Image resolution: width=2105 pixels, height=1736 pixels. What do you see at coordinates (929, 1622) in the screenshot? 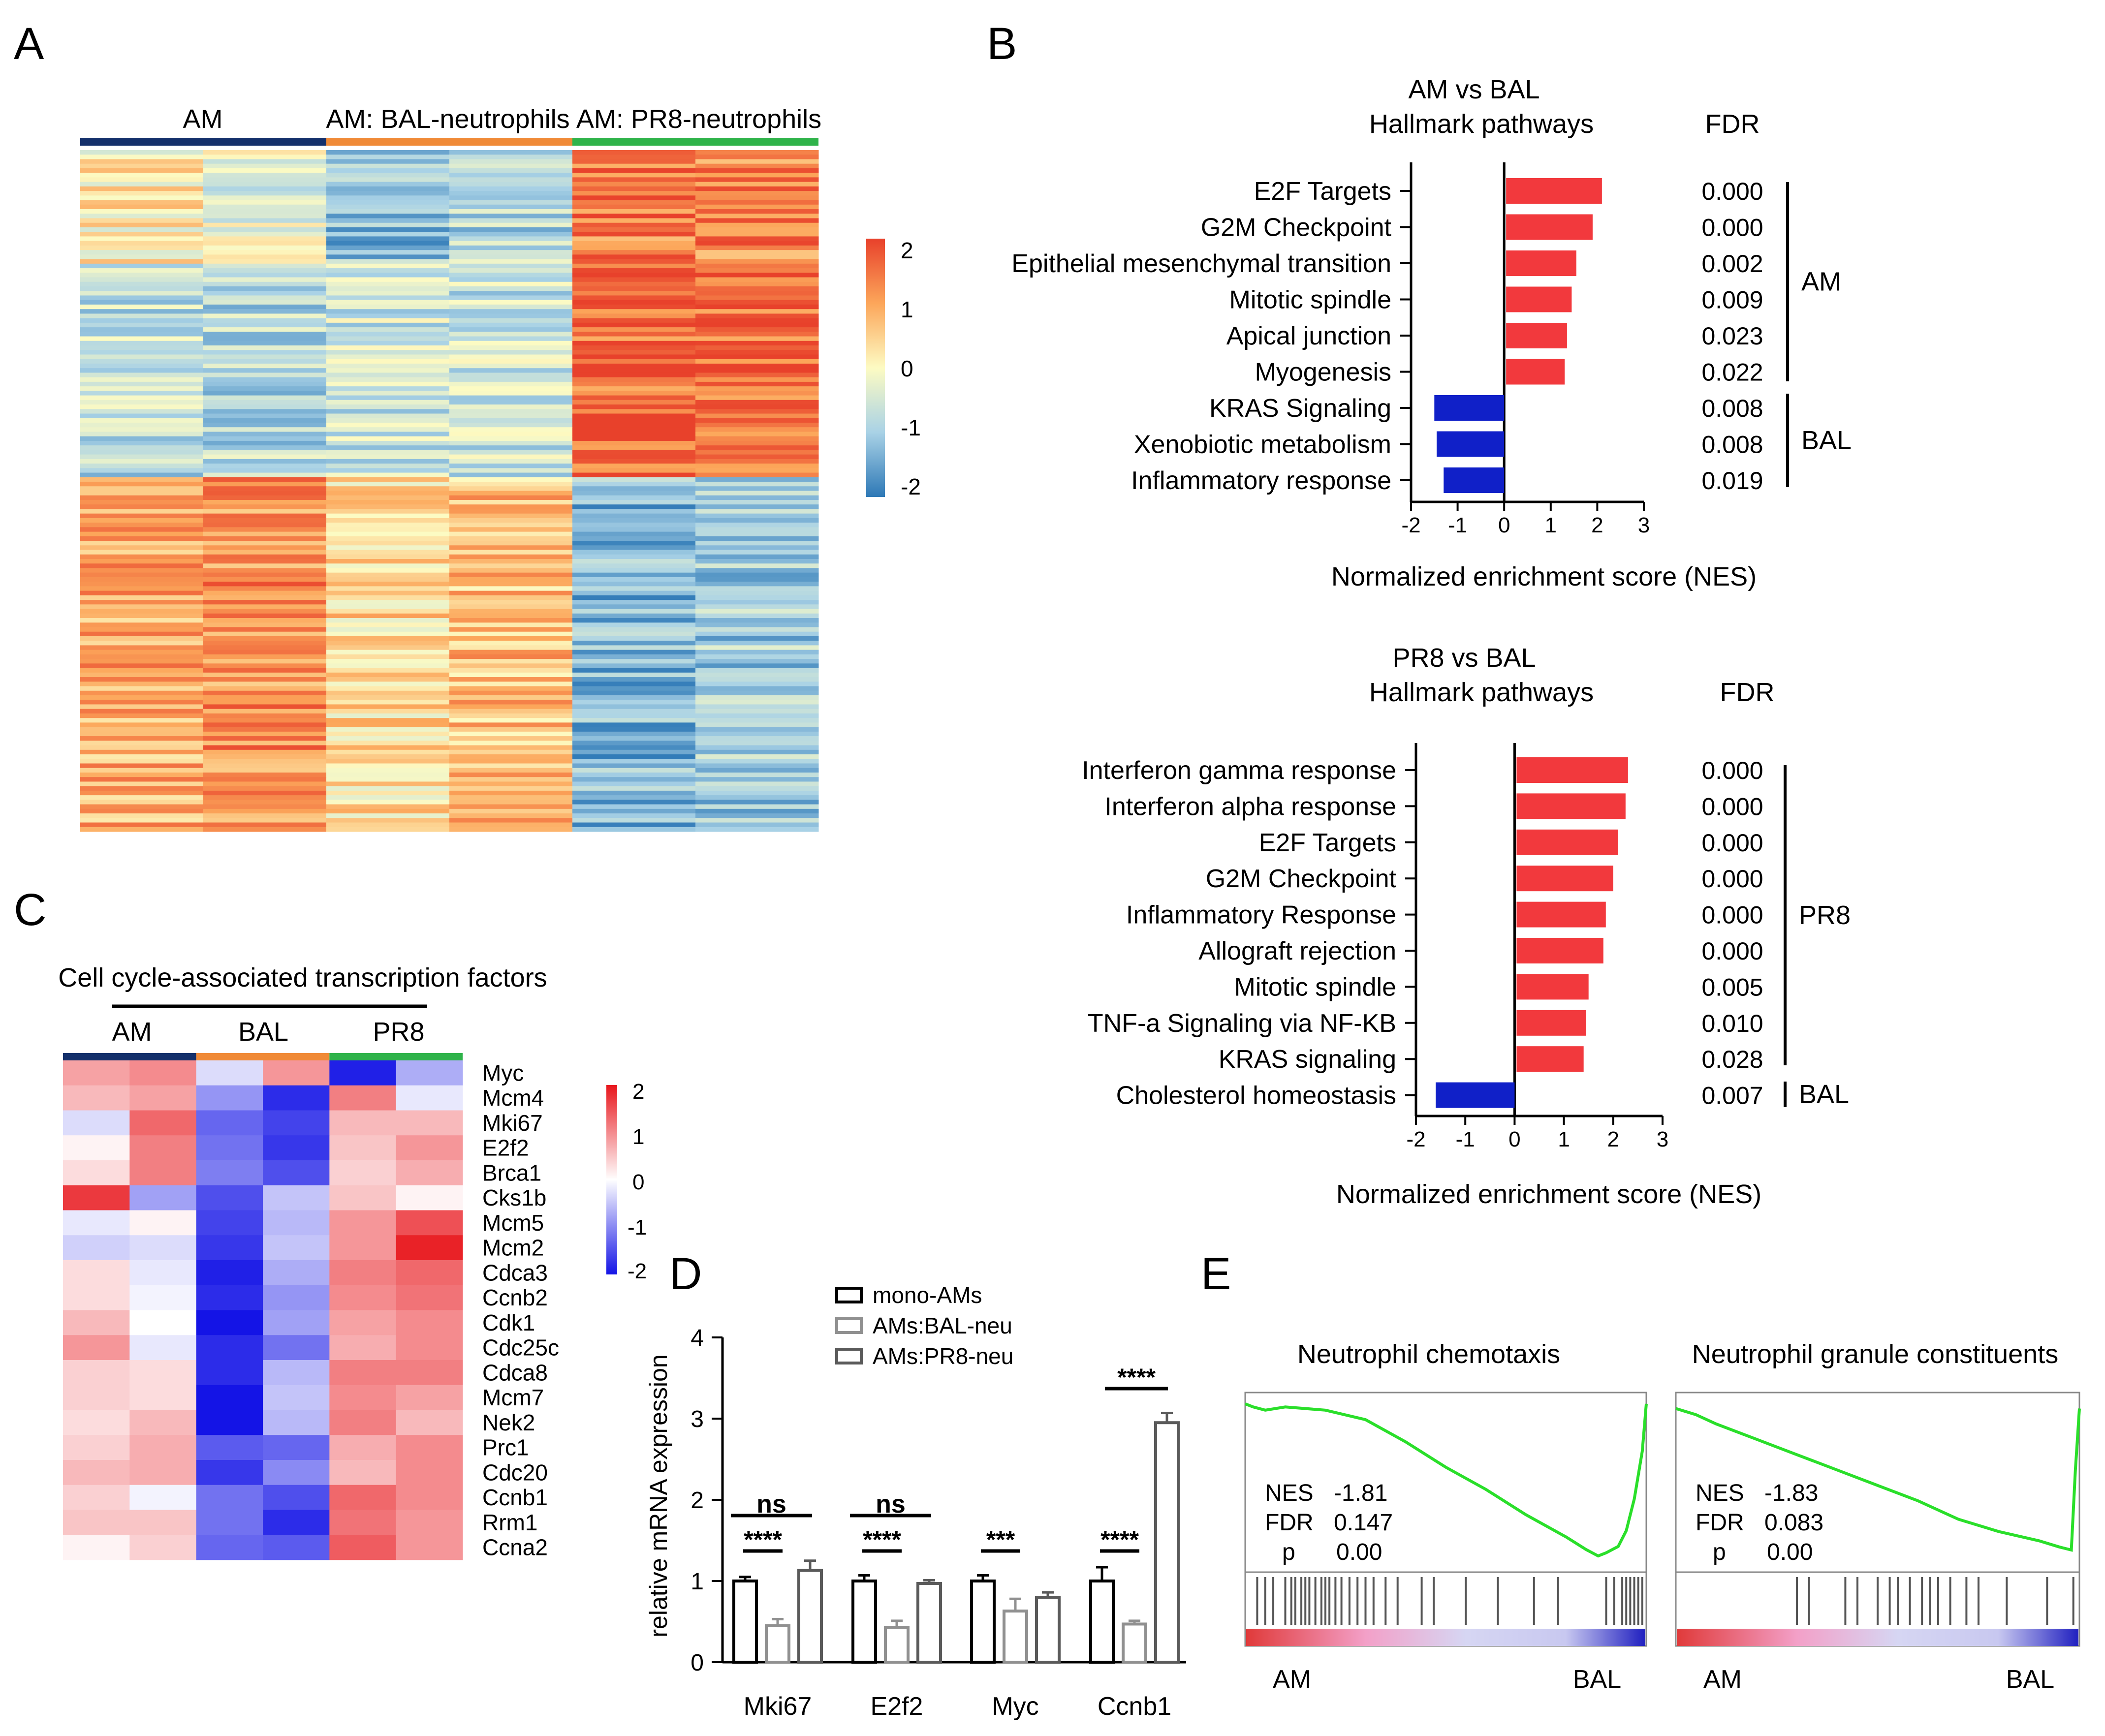
I see `panel-d-bar` at bounding box center [929, 1622].